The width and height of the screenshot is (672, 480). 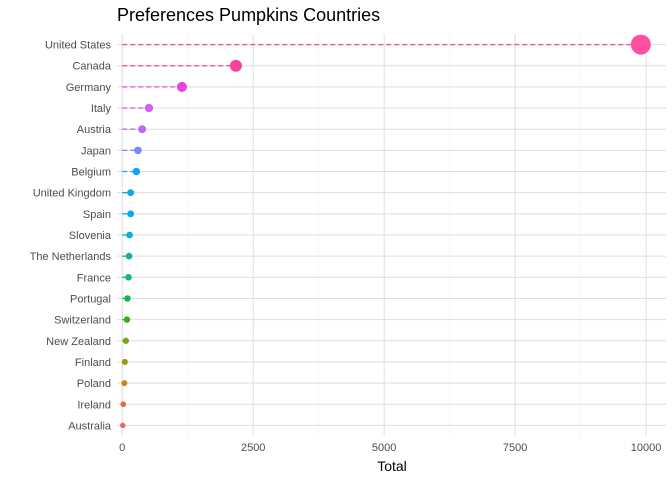 I want to click on x-tick-label: 7500, so click(x=515, y=448).